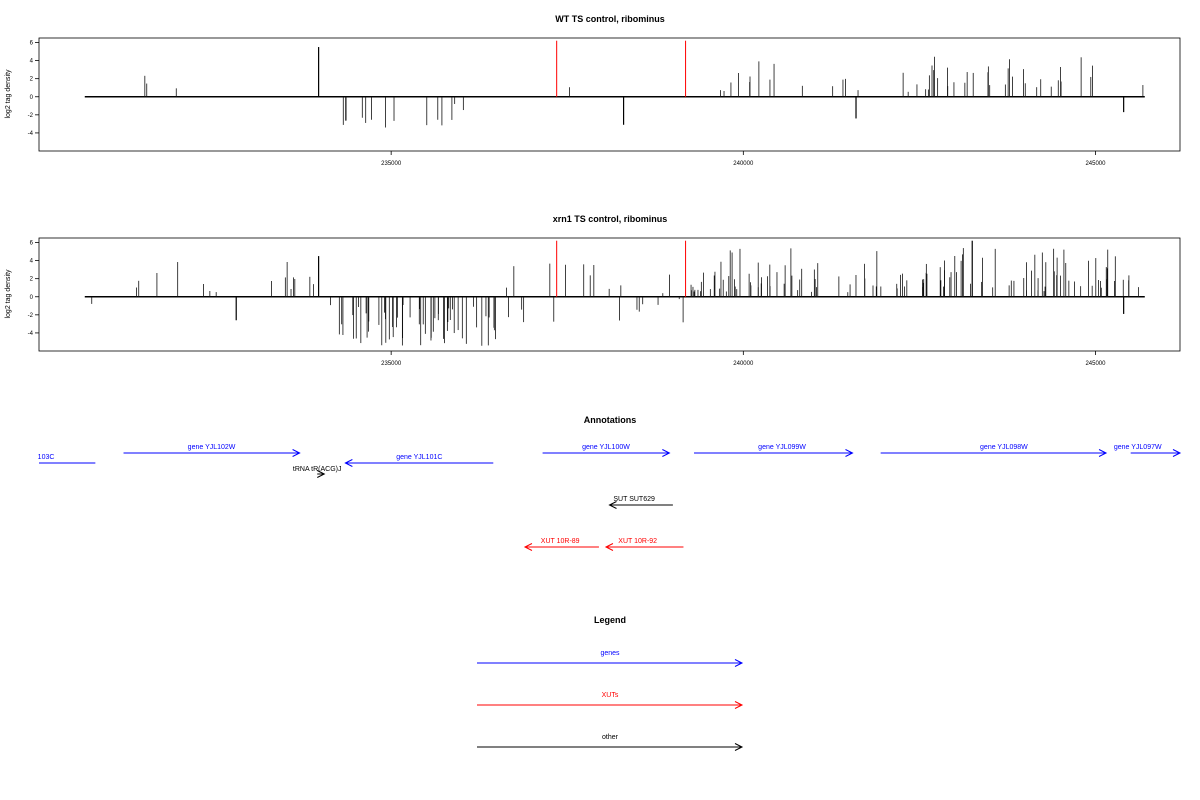 The height and width of the screenshot is (800, 1200). I want to click on feature-label: gene YJL101C, so click(419, 457).